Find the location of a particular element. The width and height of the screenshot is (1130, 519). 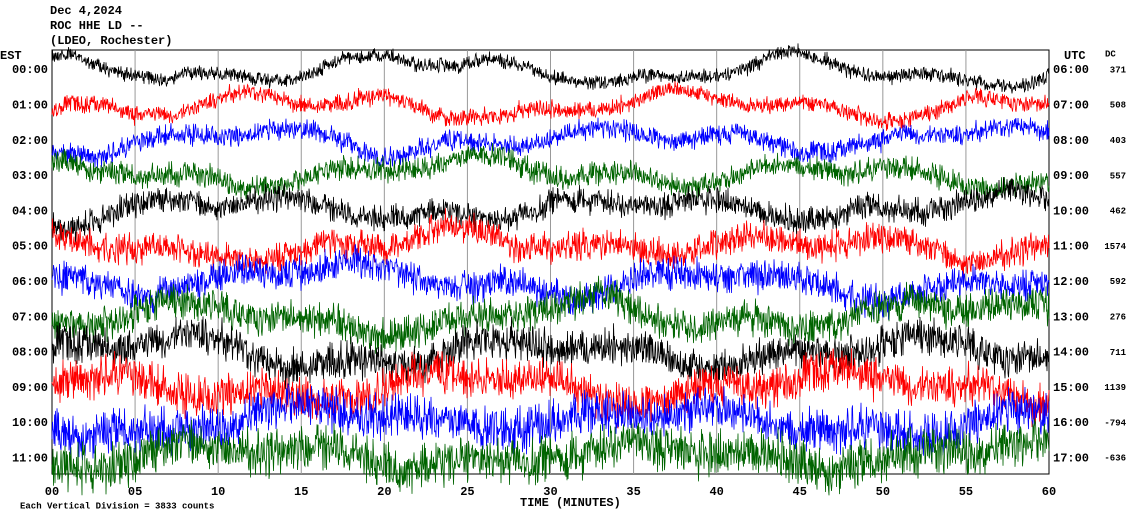

dc-label: 403 is located at coordinates (1118, 141).